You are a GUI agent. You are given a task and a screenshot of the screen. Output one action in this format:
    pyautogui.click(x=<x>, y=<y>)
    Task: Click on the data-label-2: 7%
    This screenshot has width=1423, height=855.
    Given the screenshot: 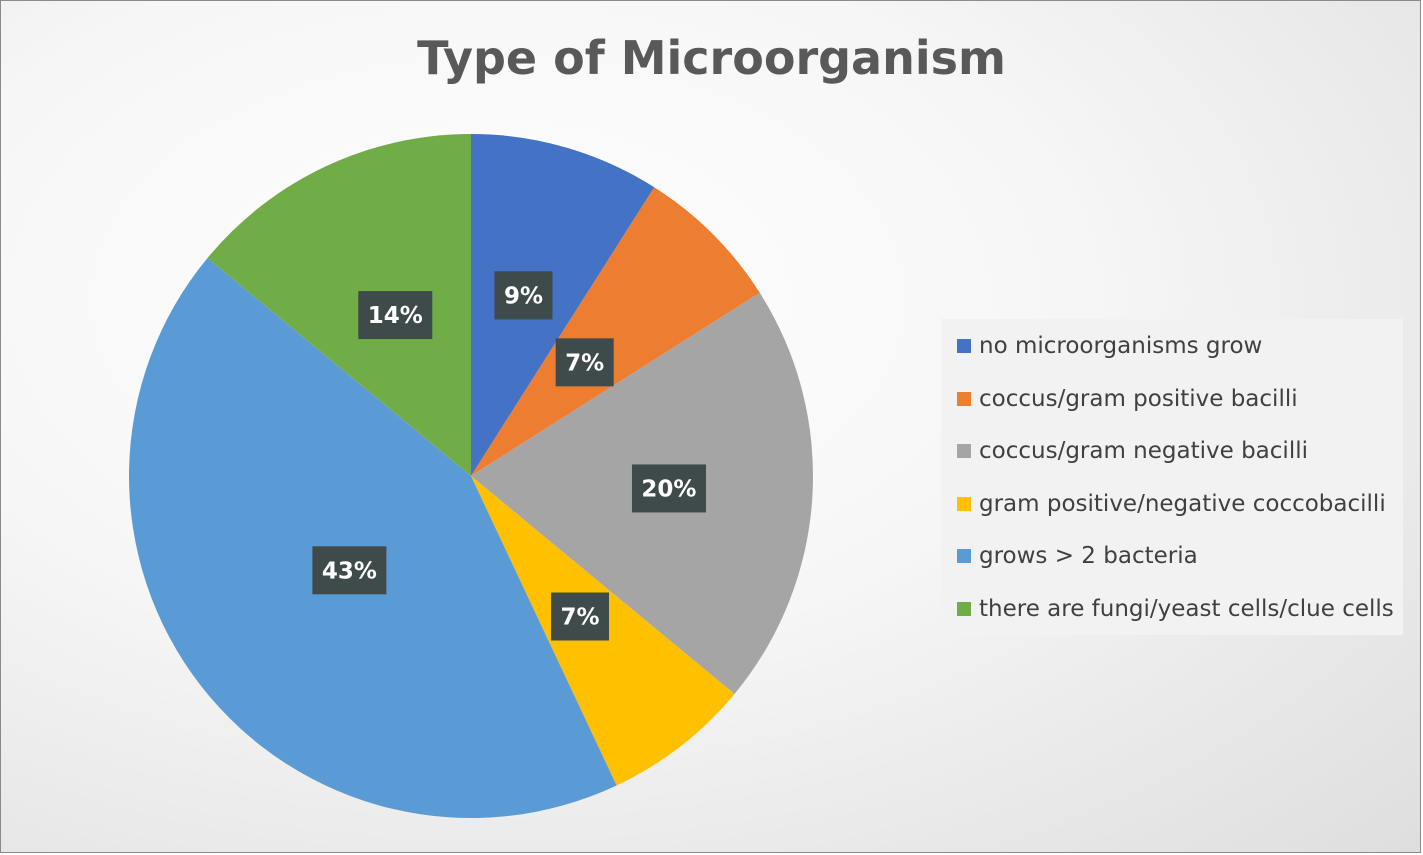 What is the action you would take?
    pyautogui.click(x=584, y=362)
    